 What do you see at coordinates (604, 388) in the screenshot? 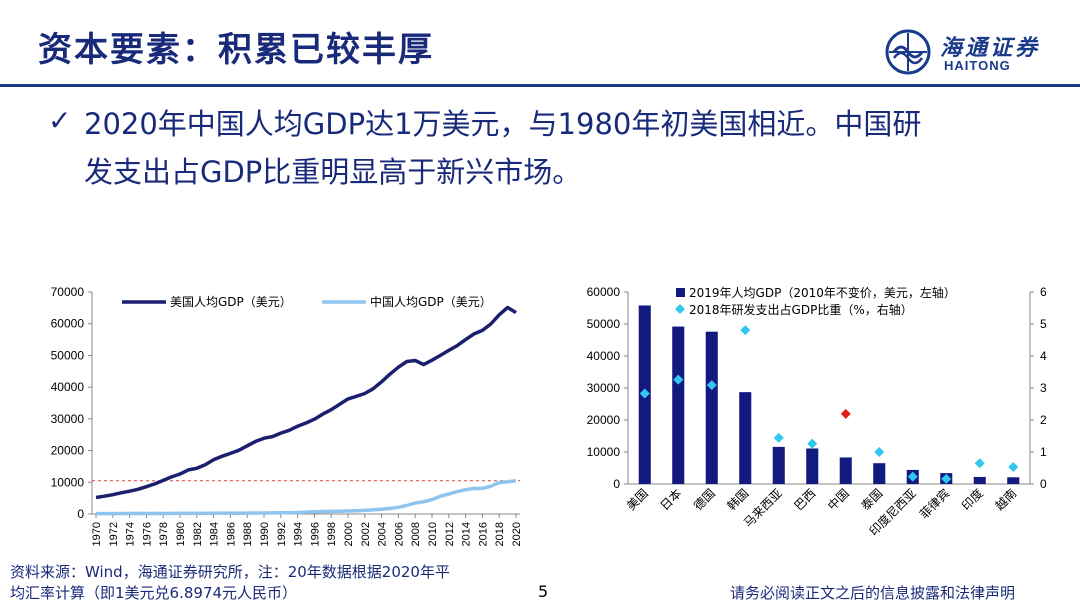
I see `left-tick-label: 30000` at bounding box center [604, 388].